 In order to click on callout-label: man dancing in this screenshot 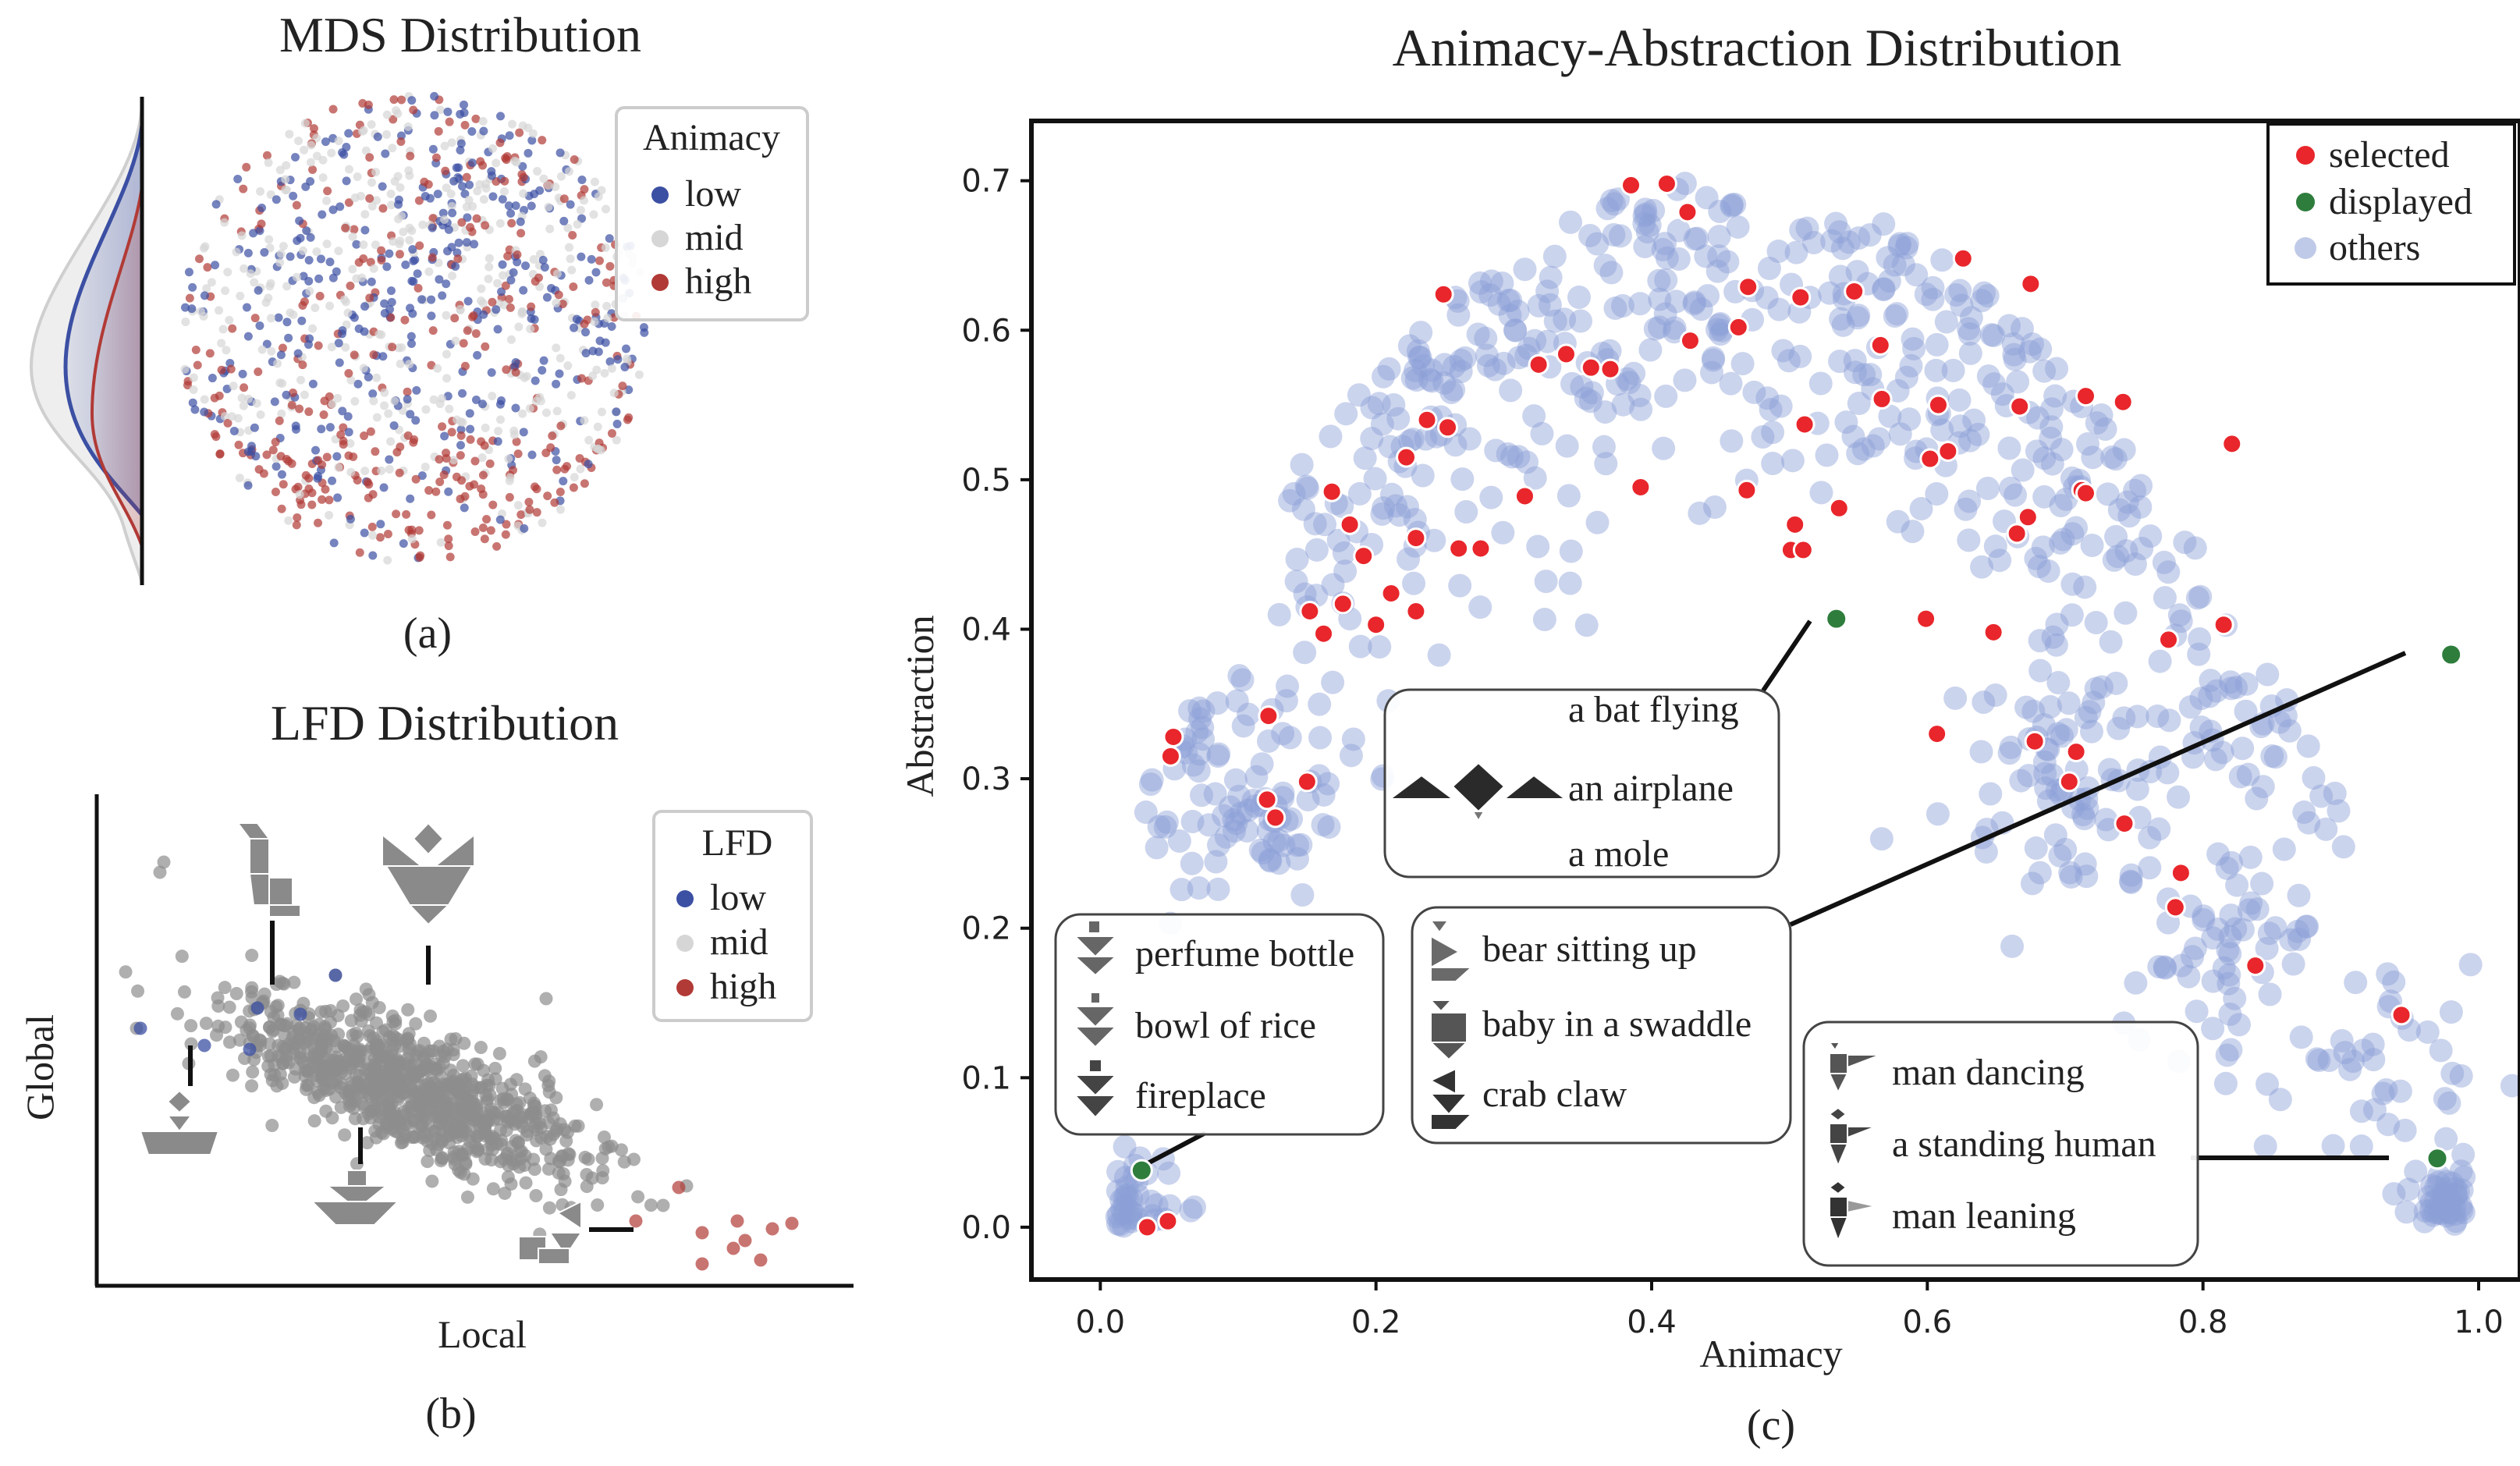, I will do `click(1989, 1072)`.